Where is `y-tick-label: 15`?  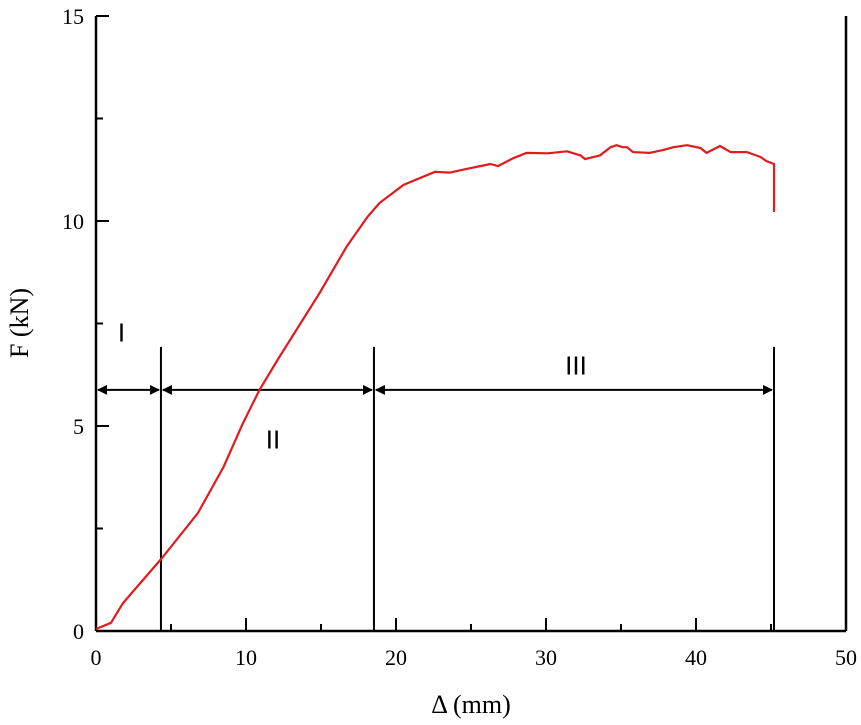
y-tick-label: 15 is located at coordinates (73, 16).